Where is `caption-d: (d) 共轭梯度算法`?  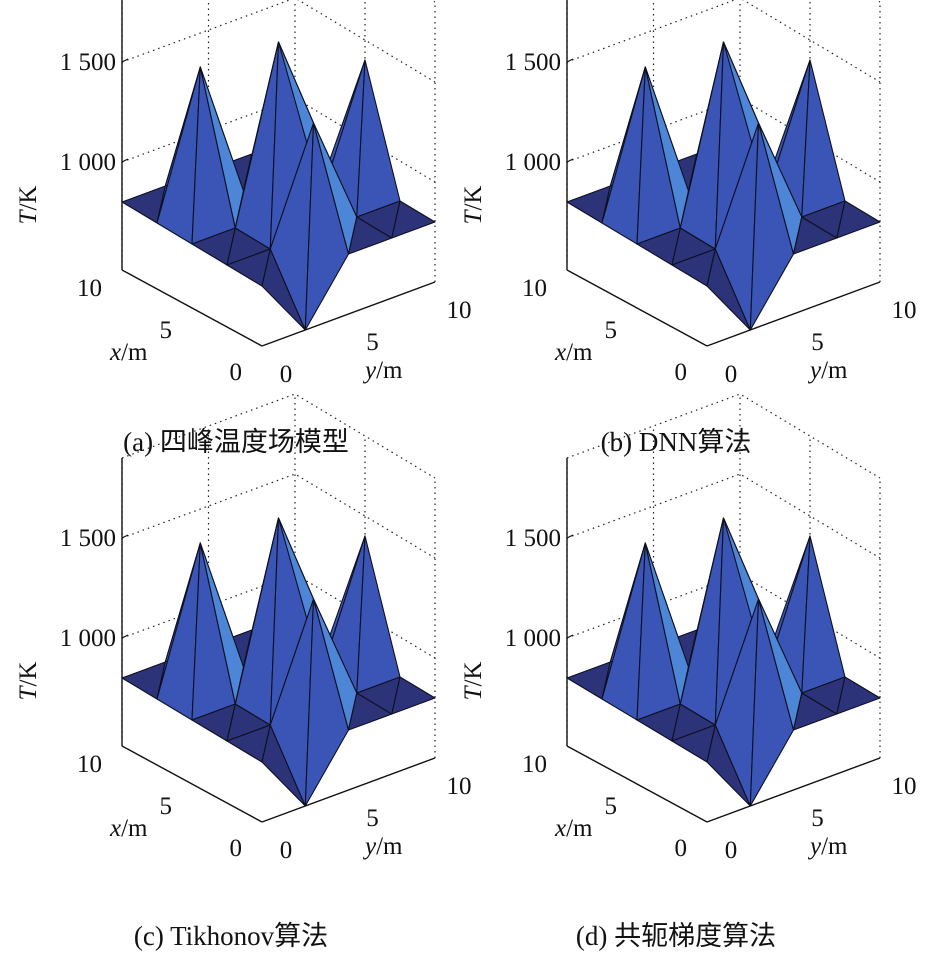 caption-d: (d) 共轭梯度算法 is located at coordinates (676, 936).